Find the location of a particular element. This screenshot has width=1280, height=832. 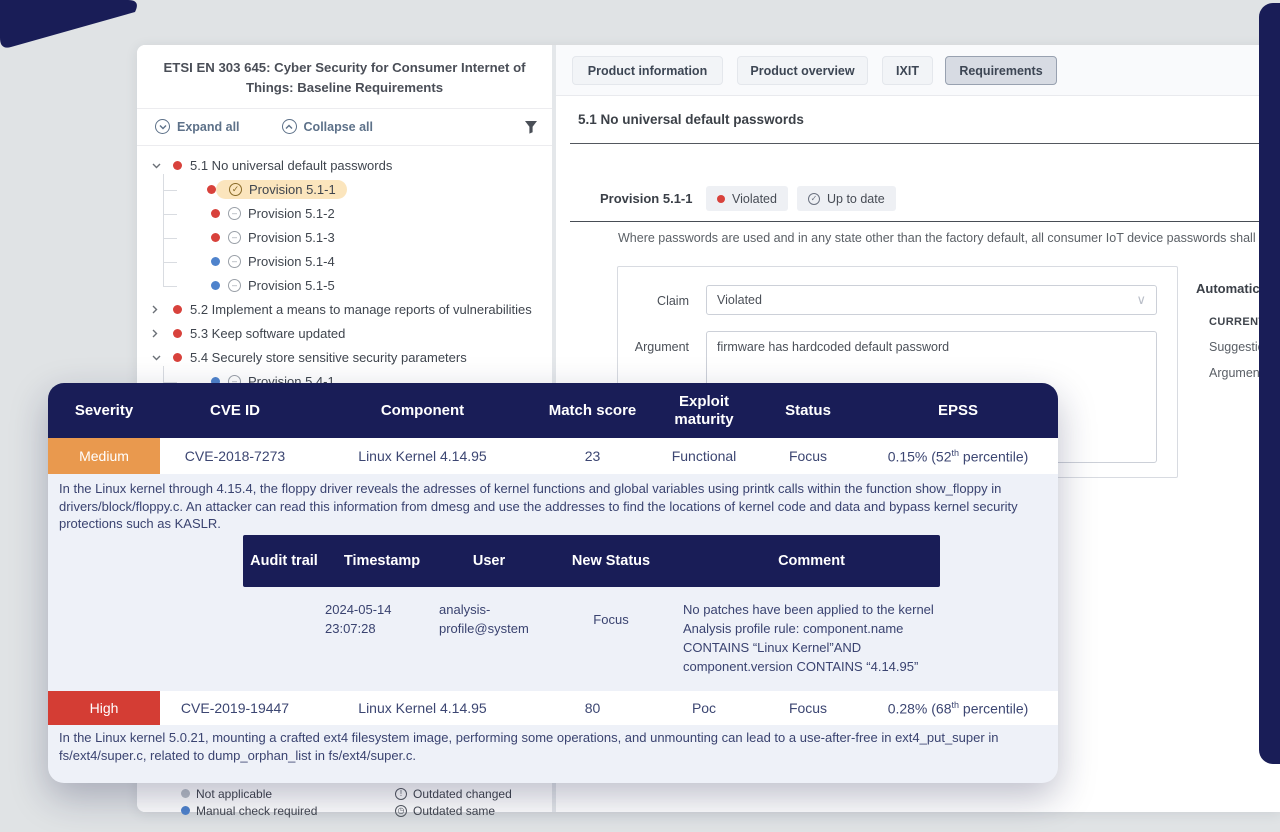

claim-select: Violated ∨ is located at coordinates (931, 300).